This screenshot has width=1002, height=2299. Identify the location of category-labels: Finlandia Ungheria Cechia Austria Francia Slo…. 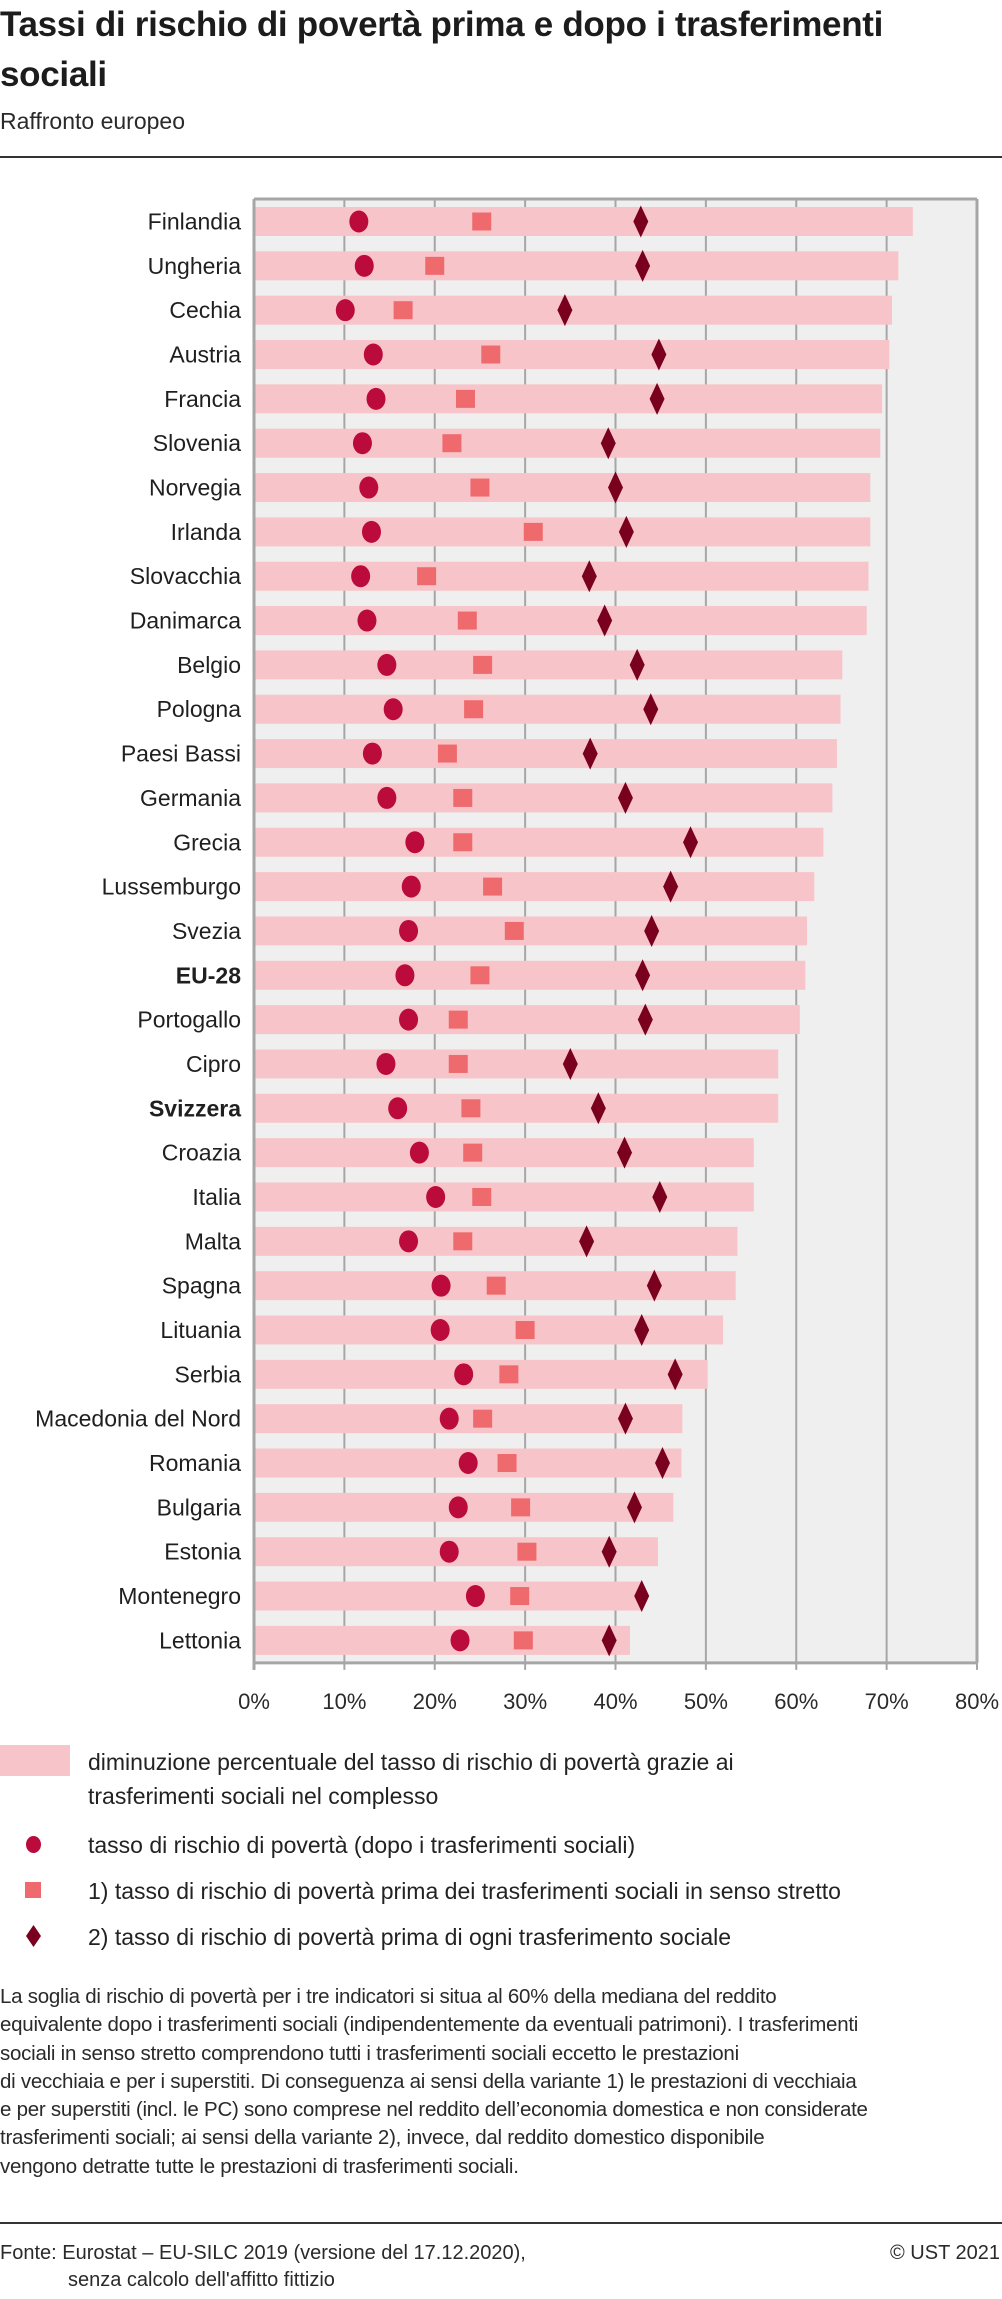
(138, 931).